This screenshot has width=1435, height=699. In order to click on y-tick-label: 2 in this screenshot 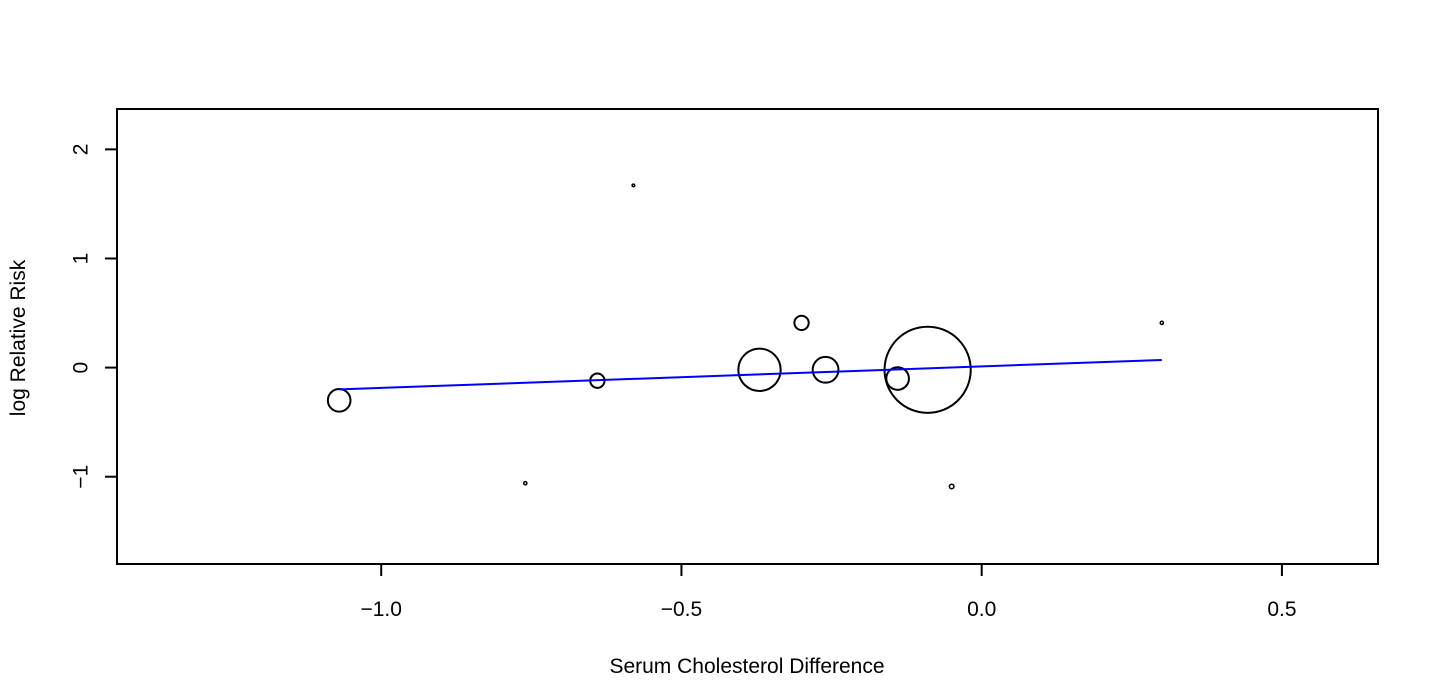, I will do `click(80, 150)`.